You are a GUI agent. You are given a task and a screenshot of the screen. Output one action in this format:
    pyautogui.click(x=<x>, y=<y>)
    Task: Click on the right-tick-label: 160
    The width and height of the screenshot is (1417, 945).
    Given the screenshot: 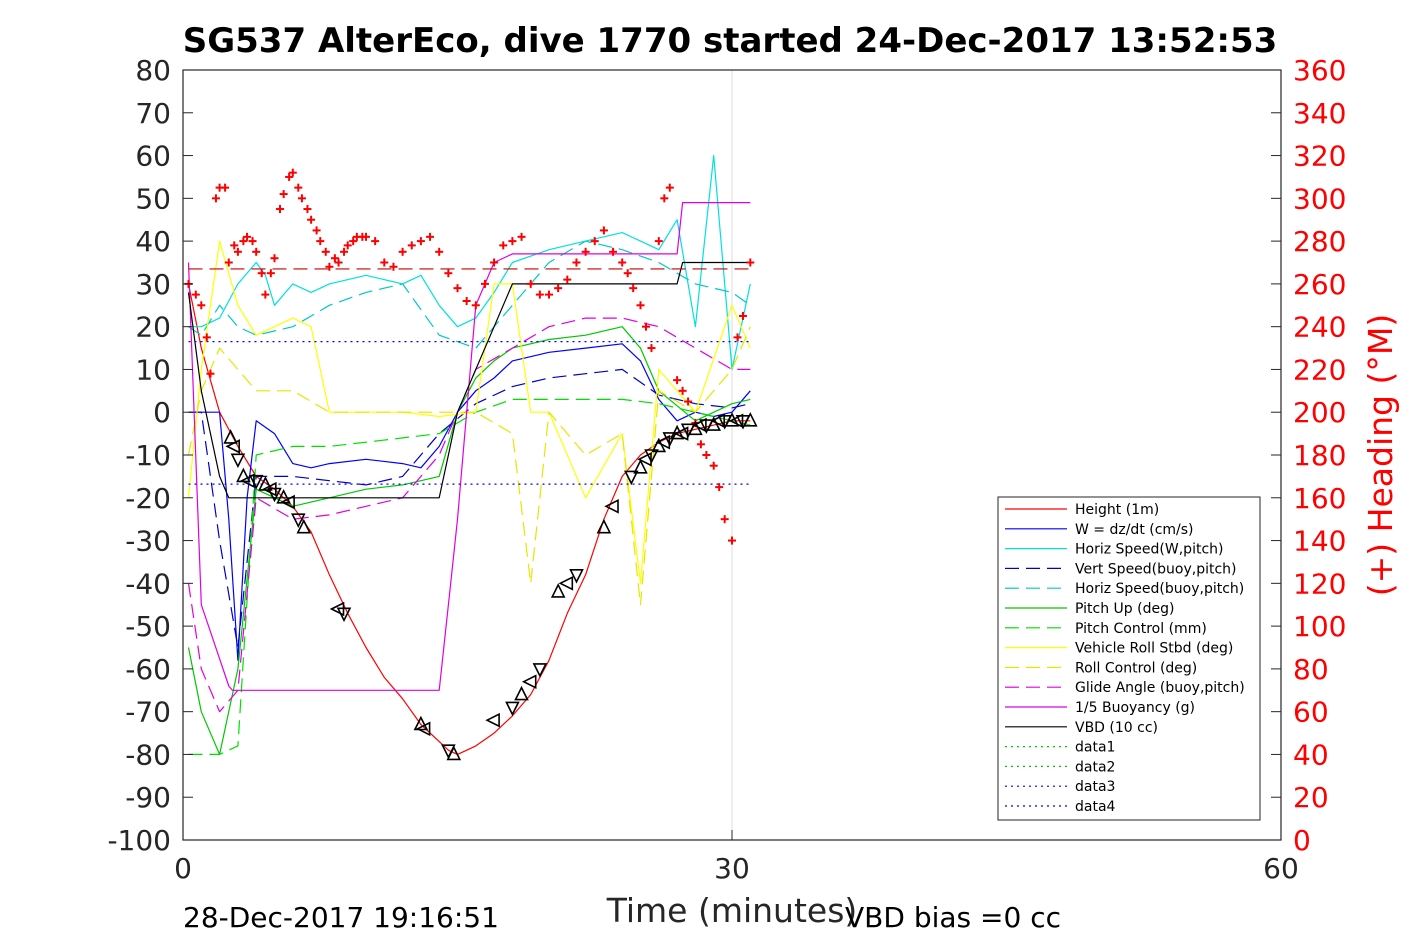 What is the action you would take?
    pyautogui.click(x=1319, y=498)
    